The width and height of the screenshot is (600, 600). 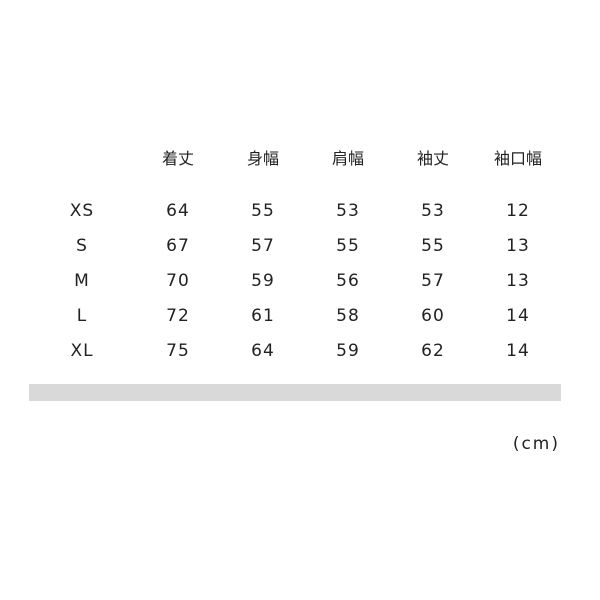 I want to click on measurement-cell: 56, so click(x=348, y=281).